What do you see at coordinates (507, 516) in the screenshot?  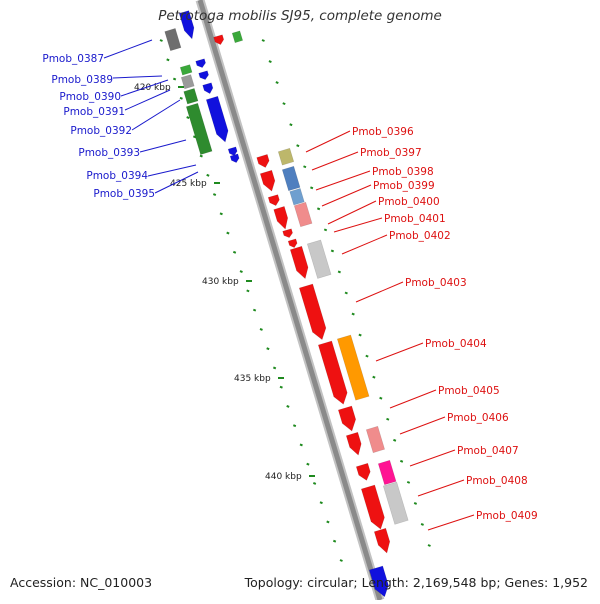 I see `gene-label: Pmob_0409` at bounding box center [507, 516].